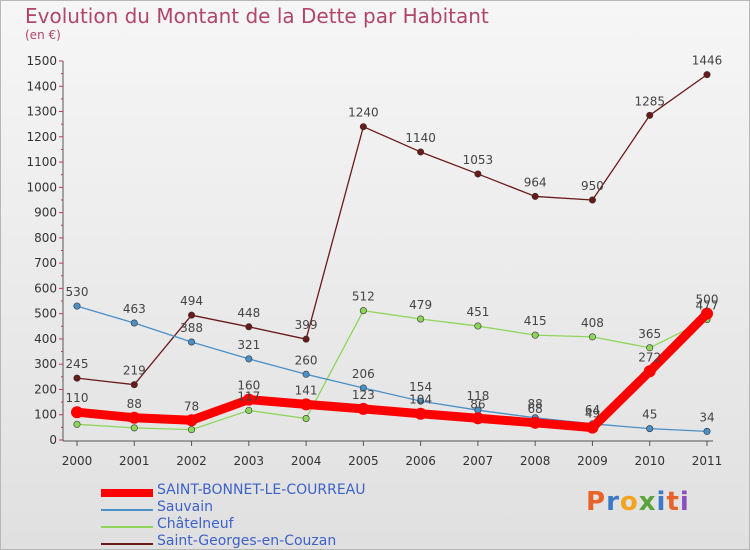 This screenshot has width=750, height=550. What do you see at coordinates (191, 301) in the screenshot?
I see `data-label: 494` at bounding box center [191, 301].